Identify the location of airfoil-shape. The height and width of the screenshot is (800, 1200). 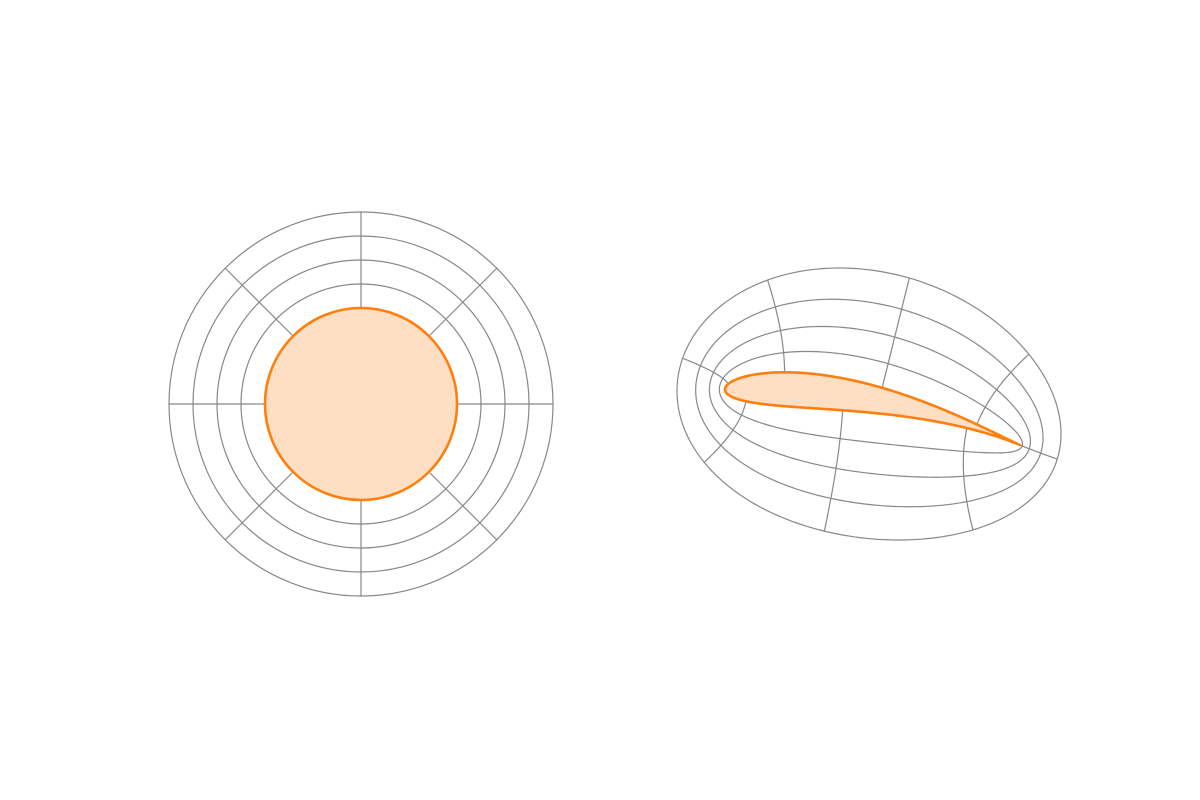
(872, 409).